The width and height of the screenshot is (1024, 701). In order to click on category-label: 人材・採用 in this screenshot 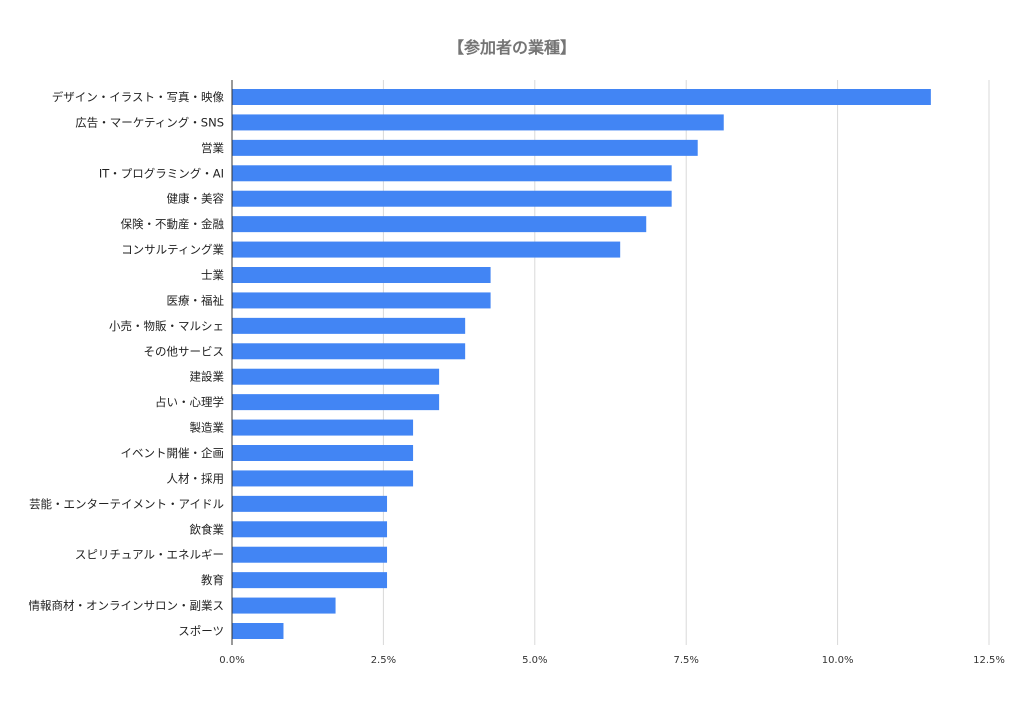, I will do `click(196, 478)`.